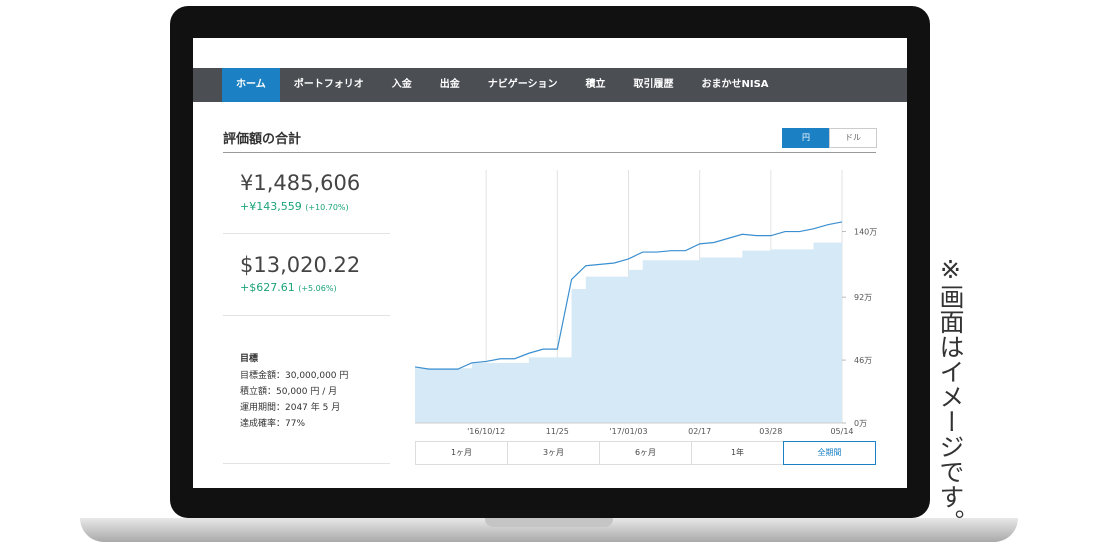 The image size is (1100, 560). What do you see at coordinates (865, 232) in the screenshot?
I see `y-tick-label: 140万` at bounding box center [865, 232].